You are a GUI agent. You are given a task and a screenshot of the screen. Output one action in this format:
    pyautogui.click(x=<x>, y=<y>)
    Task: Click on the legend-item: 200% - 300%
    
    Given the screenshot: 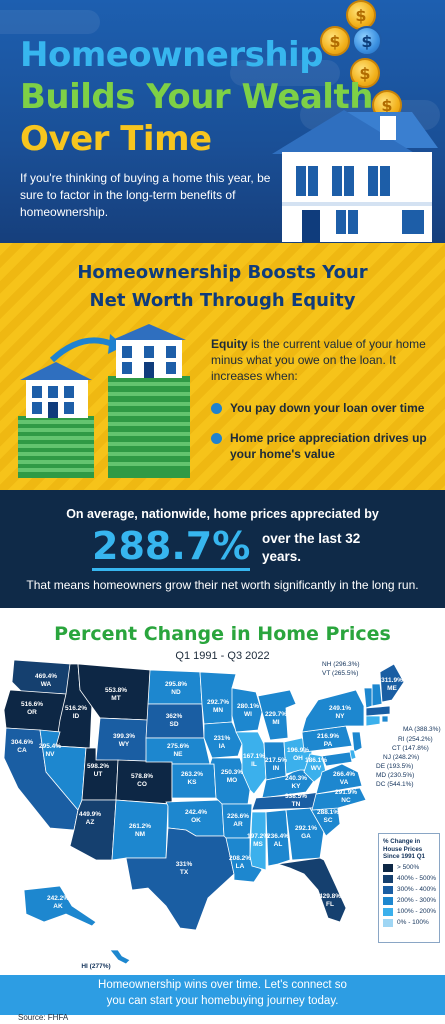 What is the action you would take?
    pyautogui.click(x=409, y=900)
    